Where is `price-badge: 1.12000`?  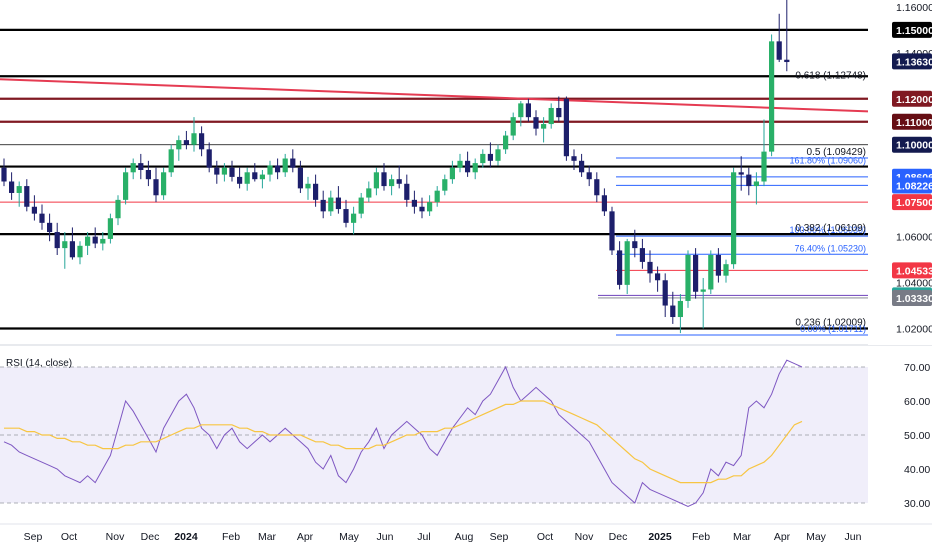 price-badge: 1.12000 is located at coordinates (912, 98).